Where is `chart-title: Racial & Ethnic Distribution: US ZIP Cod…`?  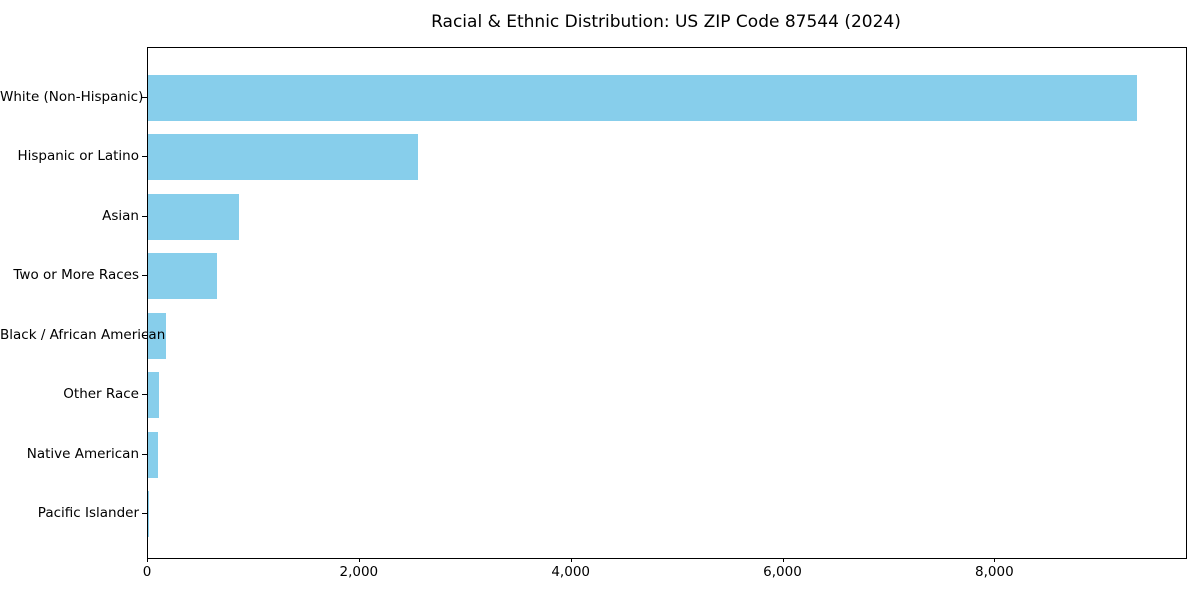 chart-title: Racial & Ethnic Distribution: US ZIP Cod… is located at coordinates (666, 22).